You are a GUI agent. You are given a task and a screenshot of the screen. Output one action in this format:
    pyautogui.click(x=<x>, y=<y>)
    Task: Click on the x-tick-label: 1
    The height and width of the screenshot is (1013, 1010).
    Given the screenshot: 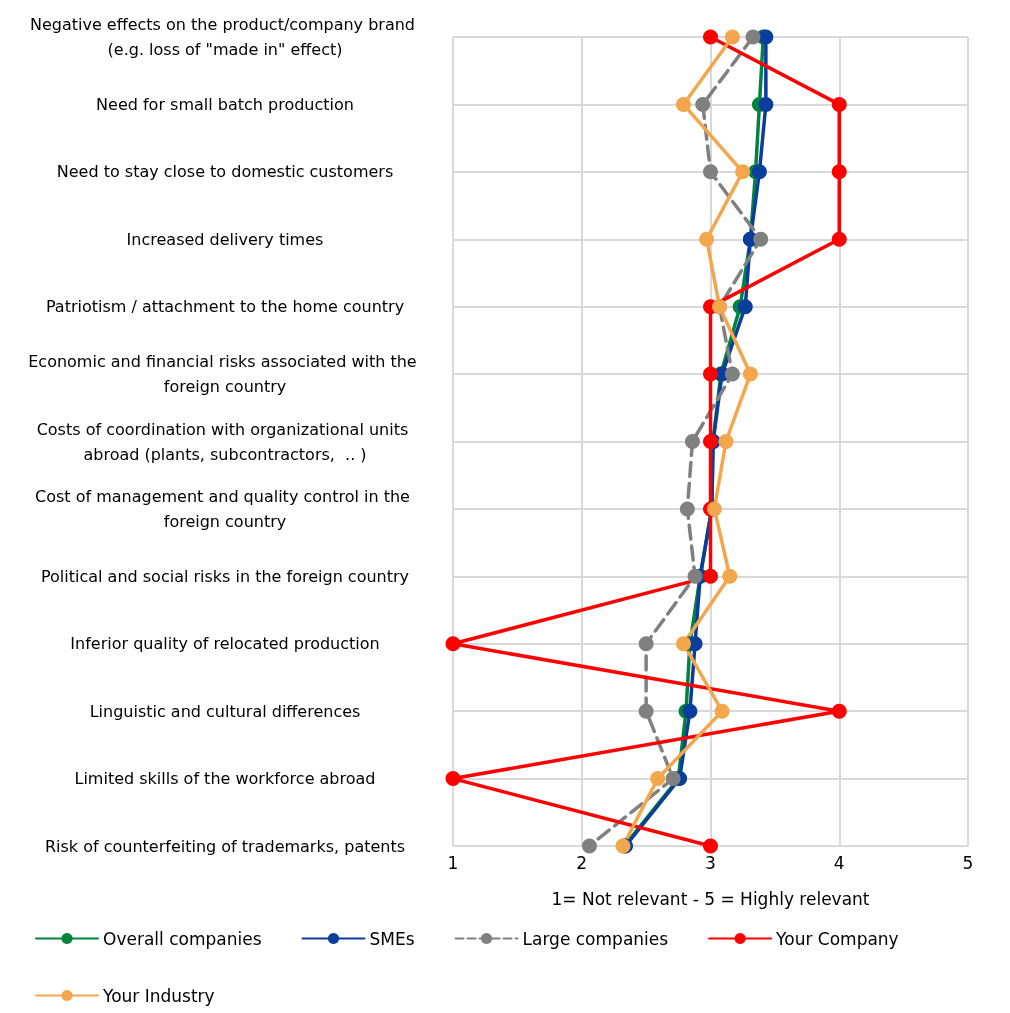 What is the action you would take?
    pyautogui.click(x=453, y=862)
    